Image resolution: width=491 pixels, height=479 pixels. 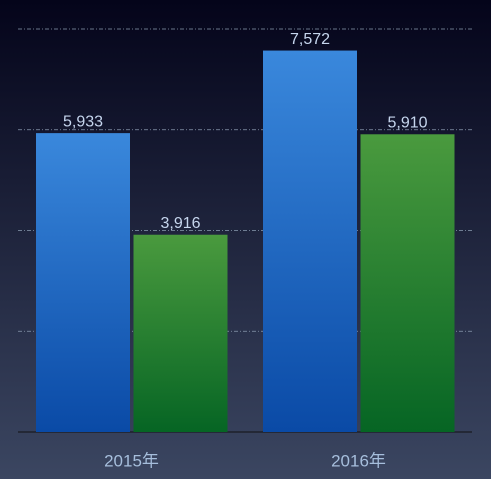 I want to click on value-label: 7,572, so click(x=310, y=39).